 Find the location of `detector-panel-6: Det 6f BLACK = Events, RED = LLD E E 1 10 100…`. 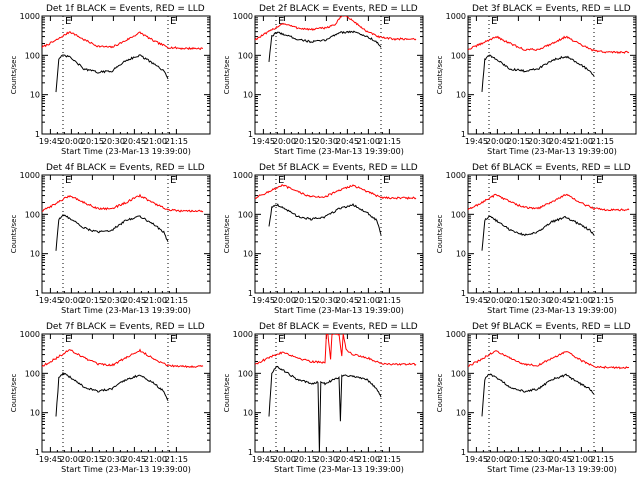

detector-panel-6: Det 6f BLACK = Events, RED = LLD E E 1 10 100… is located at coordinates (536, 239).